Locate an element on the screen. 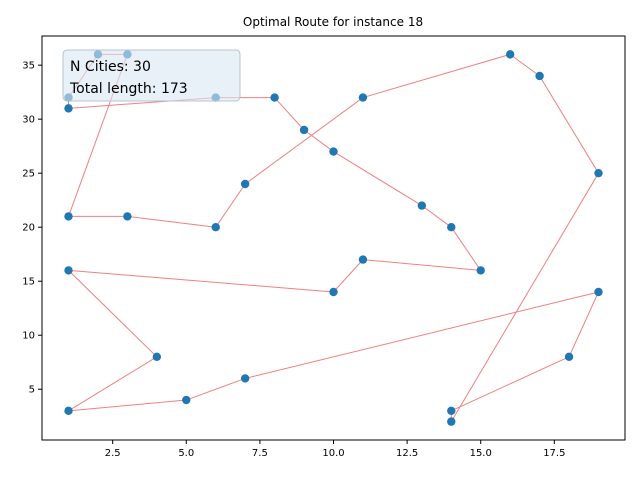 Image resolution: width=640 pixels, height=480 pixels. y-tick-label: 20 is located at coordinates (28, 228).